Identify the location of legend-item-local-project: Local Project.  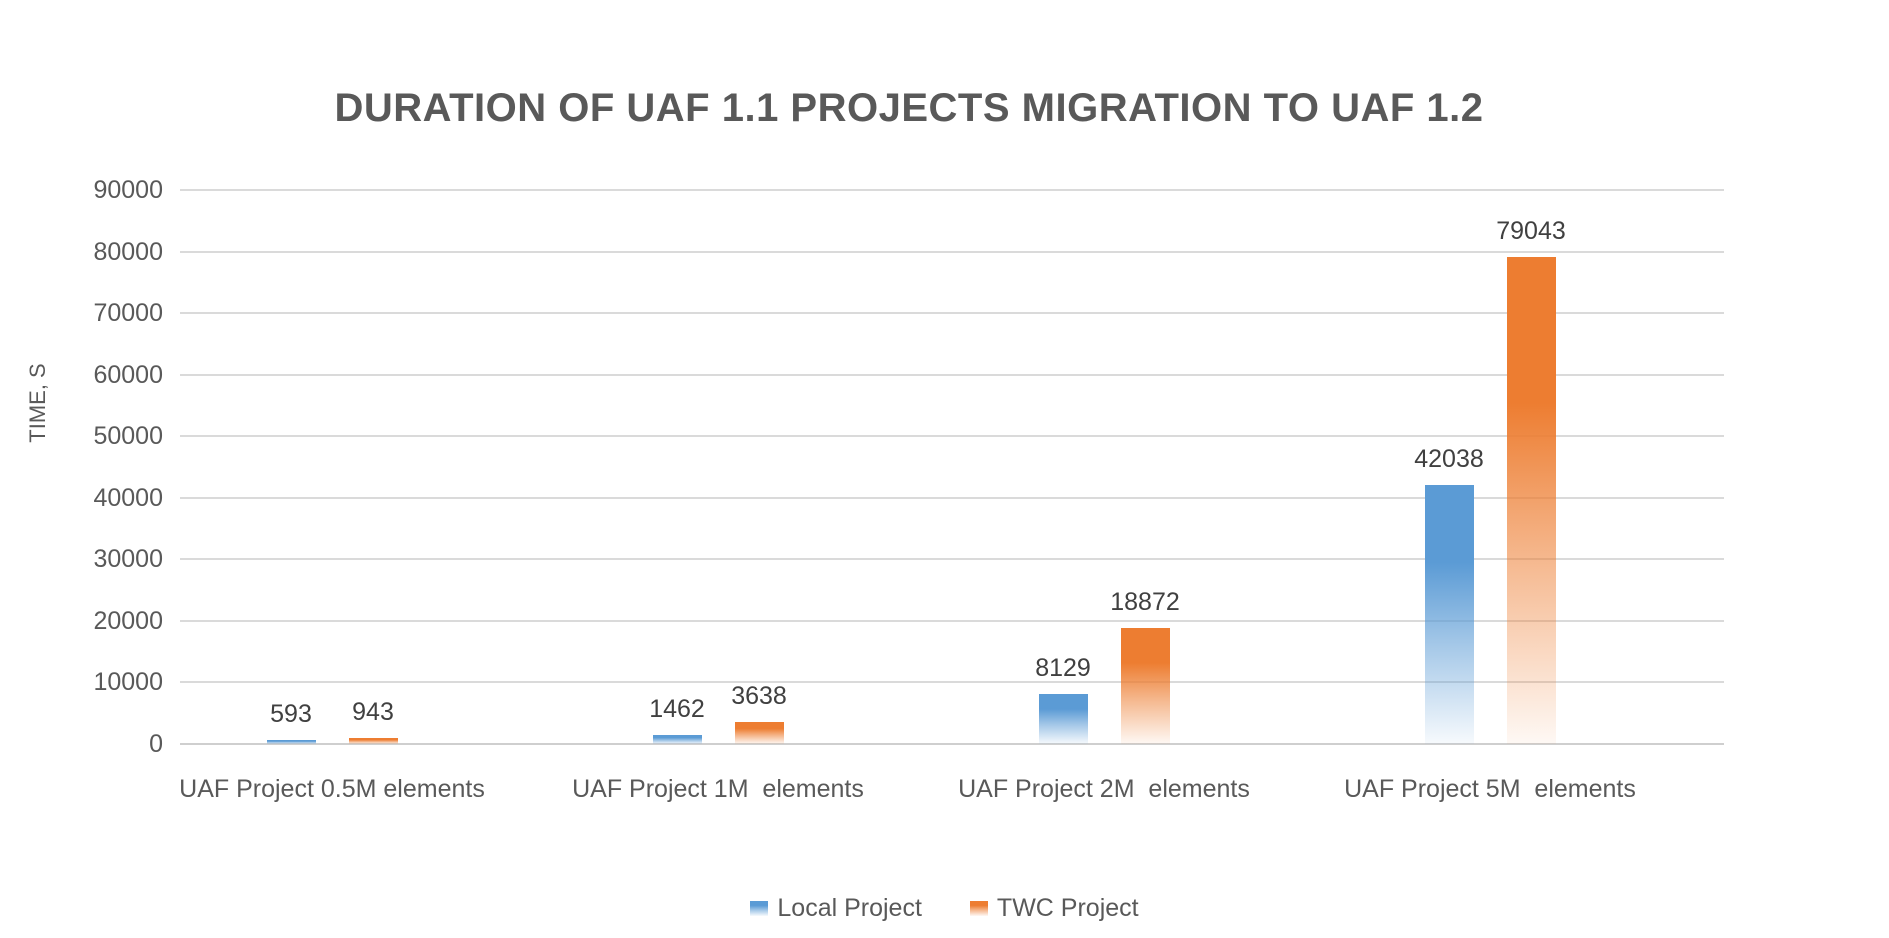
(836, 908).